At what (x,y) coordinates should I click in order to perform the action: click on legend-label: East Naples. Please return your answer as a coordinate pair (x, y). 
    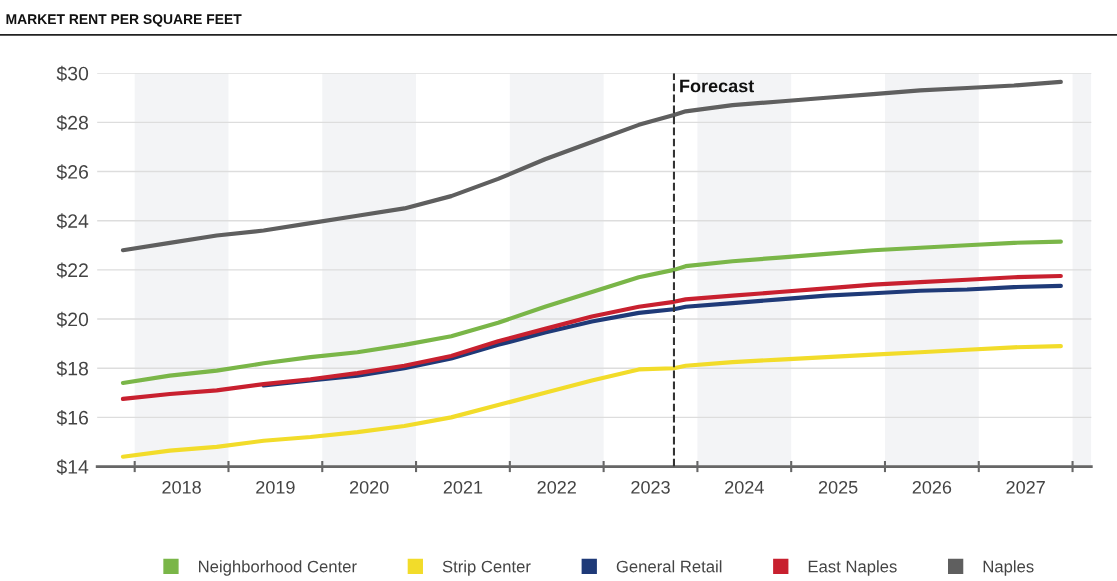
    Looking at the image, I should click on (852, 568).